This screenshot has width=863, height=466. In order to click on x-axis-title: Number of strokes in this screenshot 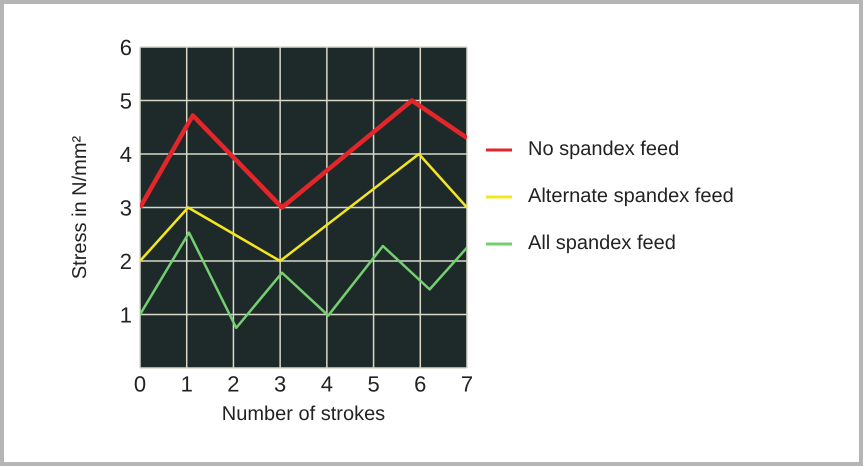, I will do `click(304, 414)`.